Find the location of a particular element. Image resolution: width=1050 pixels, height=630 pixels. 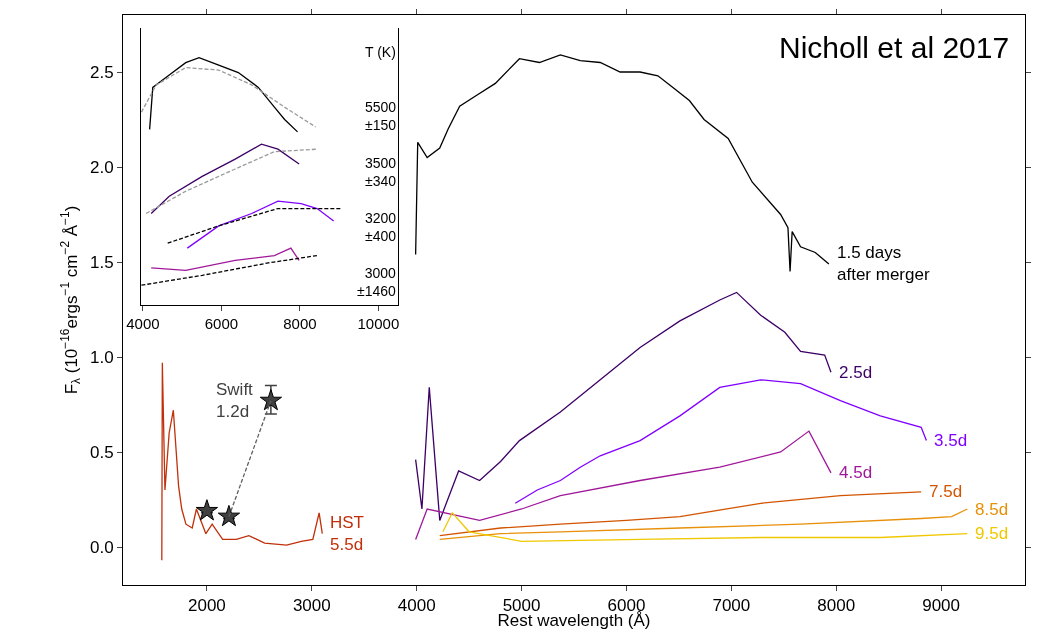

y-tick-label: 2.5 is located at coordinates (101, 72).